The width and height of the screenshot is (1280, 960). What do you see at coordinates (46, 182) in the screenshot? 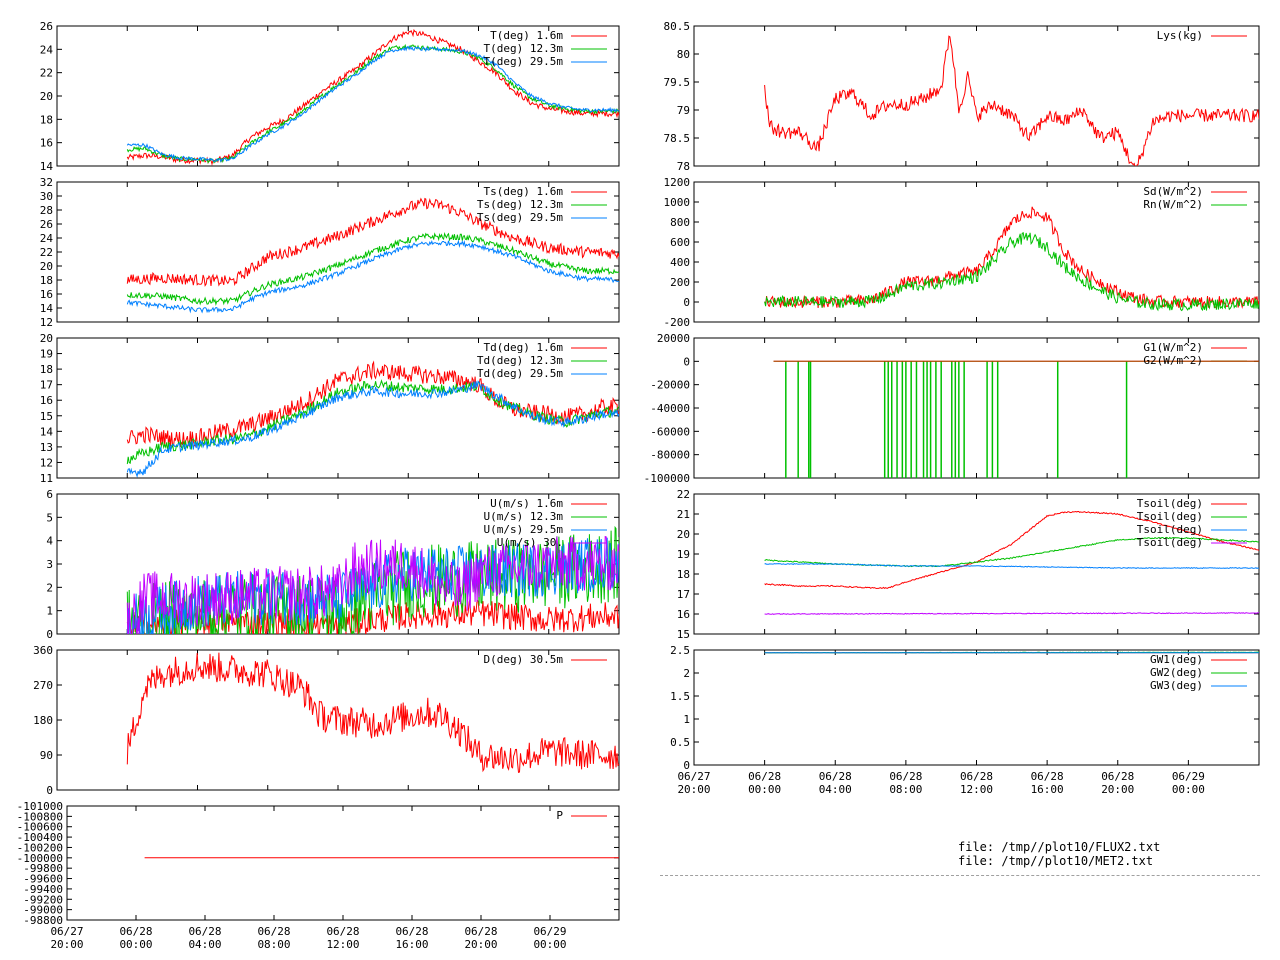
I see `ytick-label: 32` at bounding box center [46, 182].